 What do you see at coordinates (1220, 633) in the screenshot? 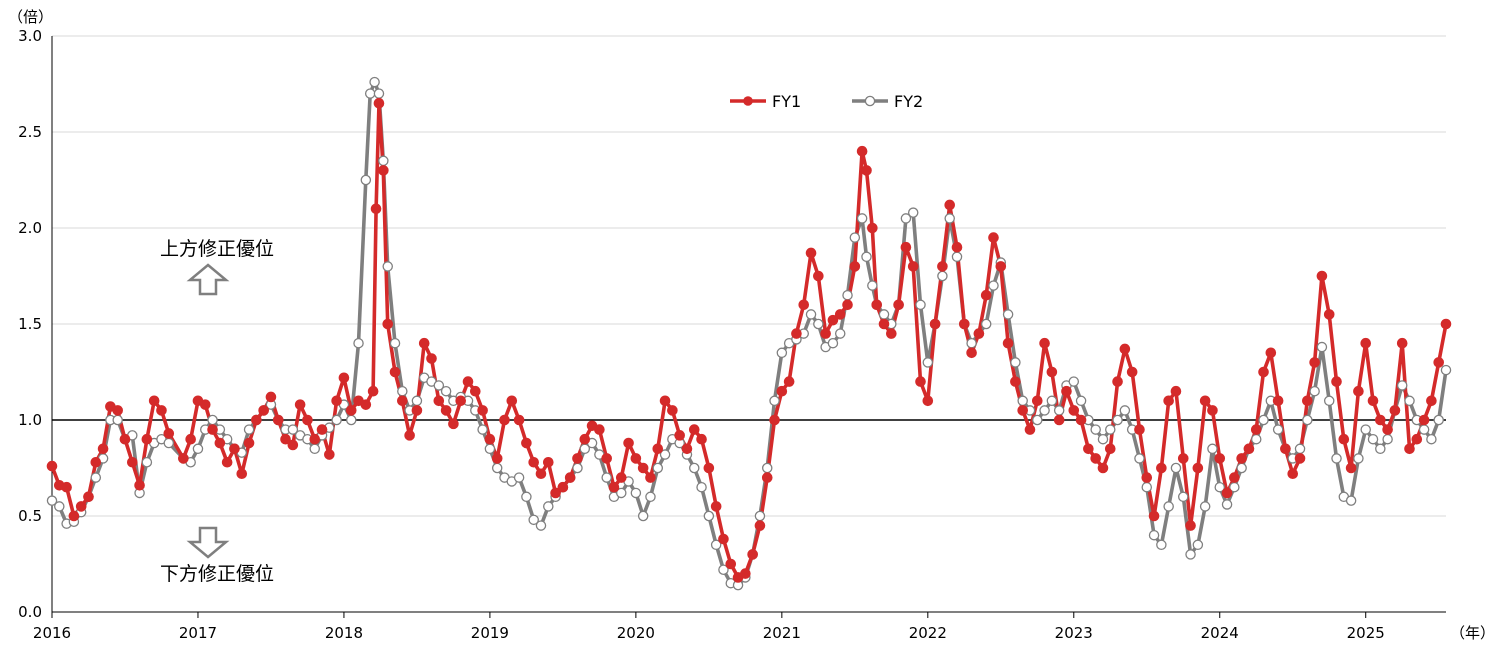
I see `x-tick-label: 2024` at bounding box center [1220, 633].